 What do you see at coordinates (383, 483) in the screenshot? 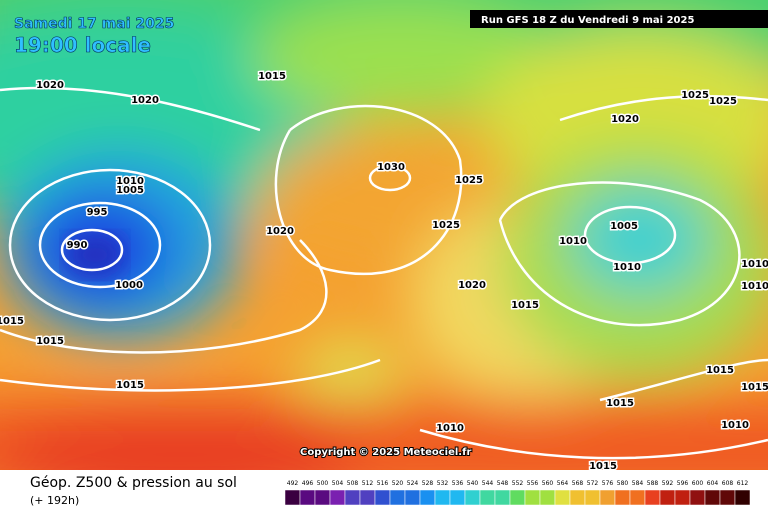
I see `scale-label: 516` at bounding box center [383, 483].